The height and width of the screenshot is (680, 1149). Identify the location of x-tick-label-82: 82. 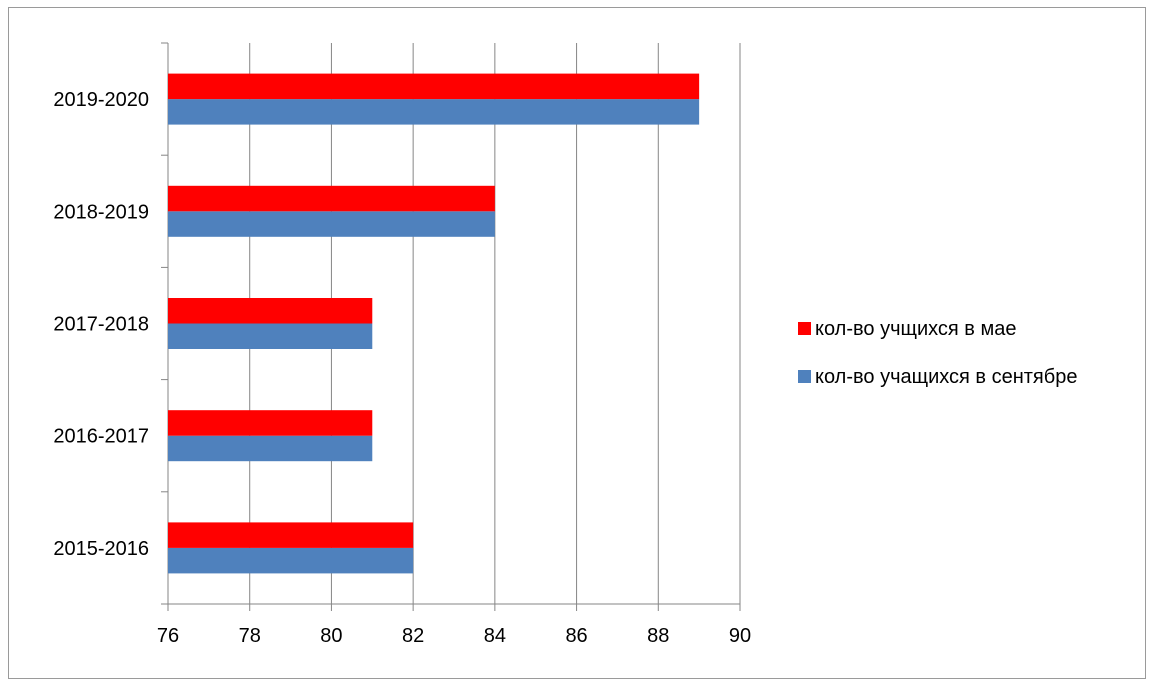
(413, 636).